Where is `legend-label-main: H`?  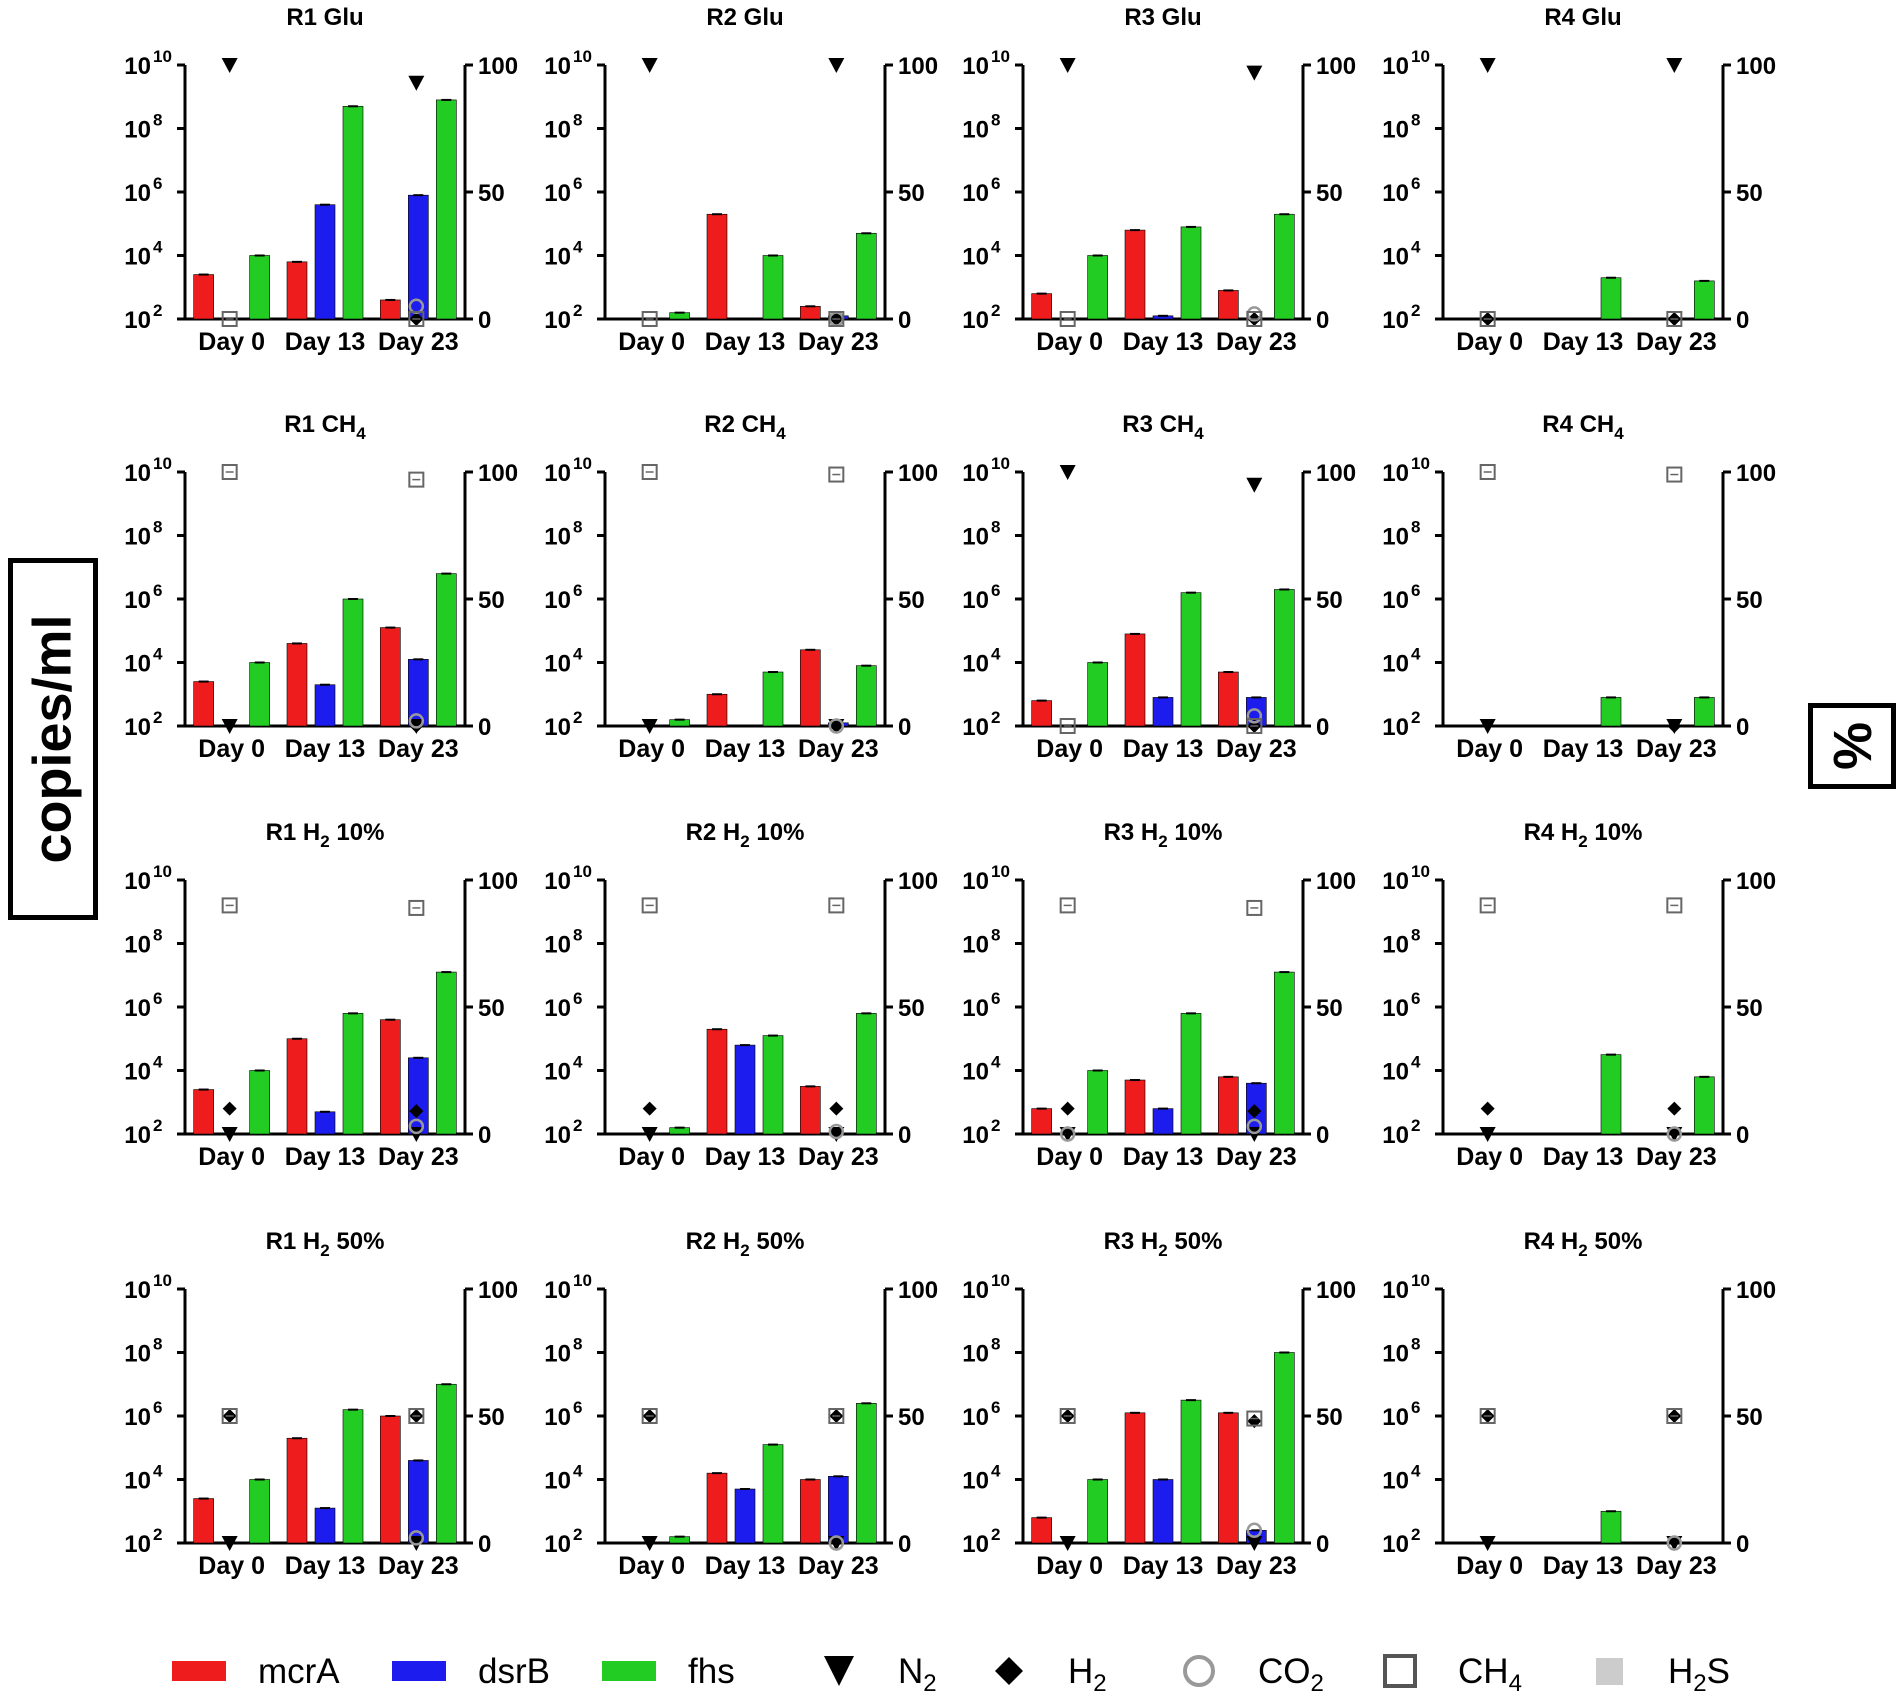
legend-label-main: H is located at coordinates (1081, 1671).